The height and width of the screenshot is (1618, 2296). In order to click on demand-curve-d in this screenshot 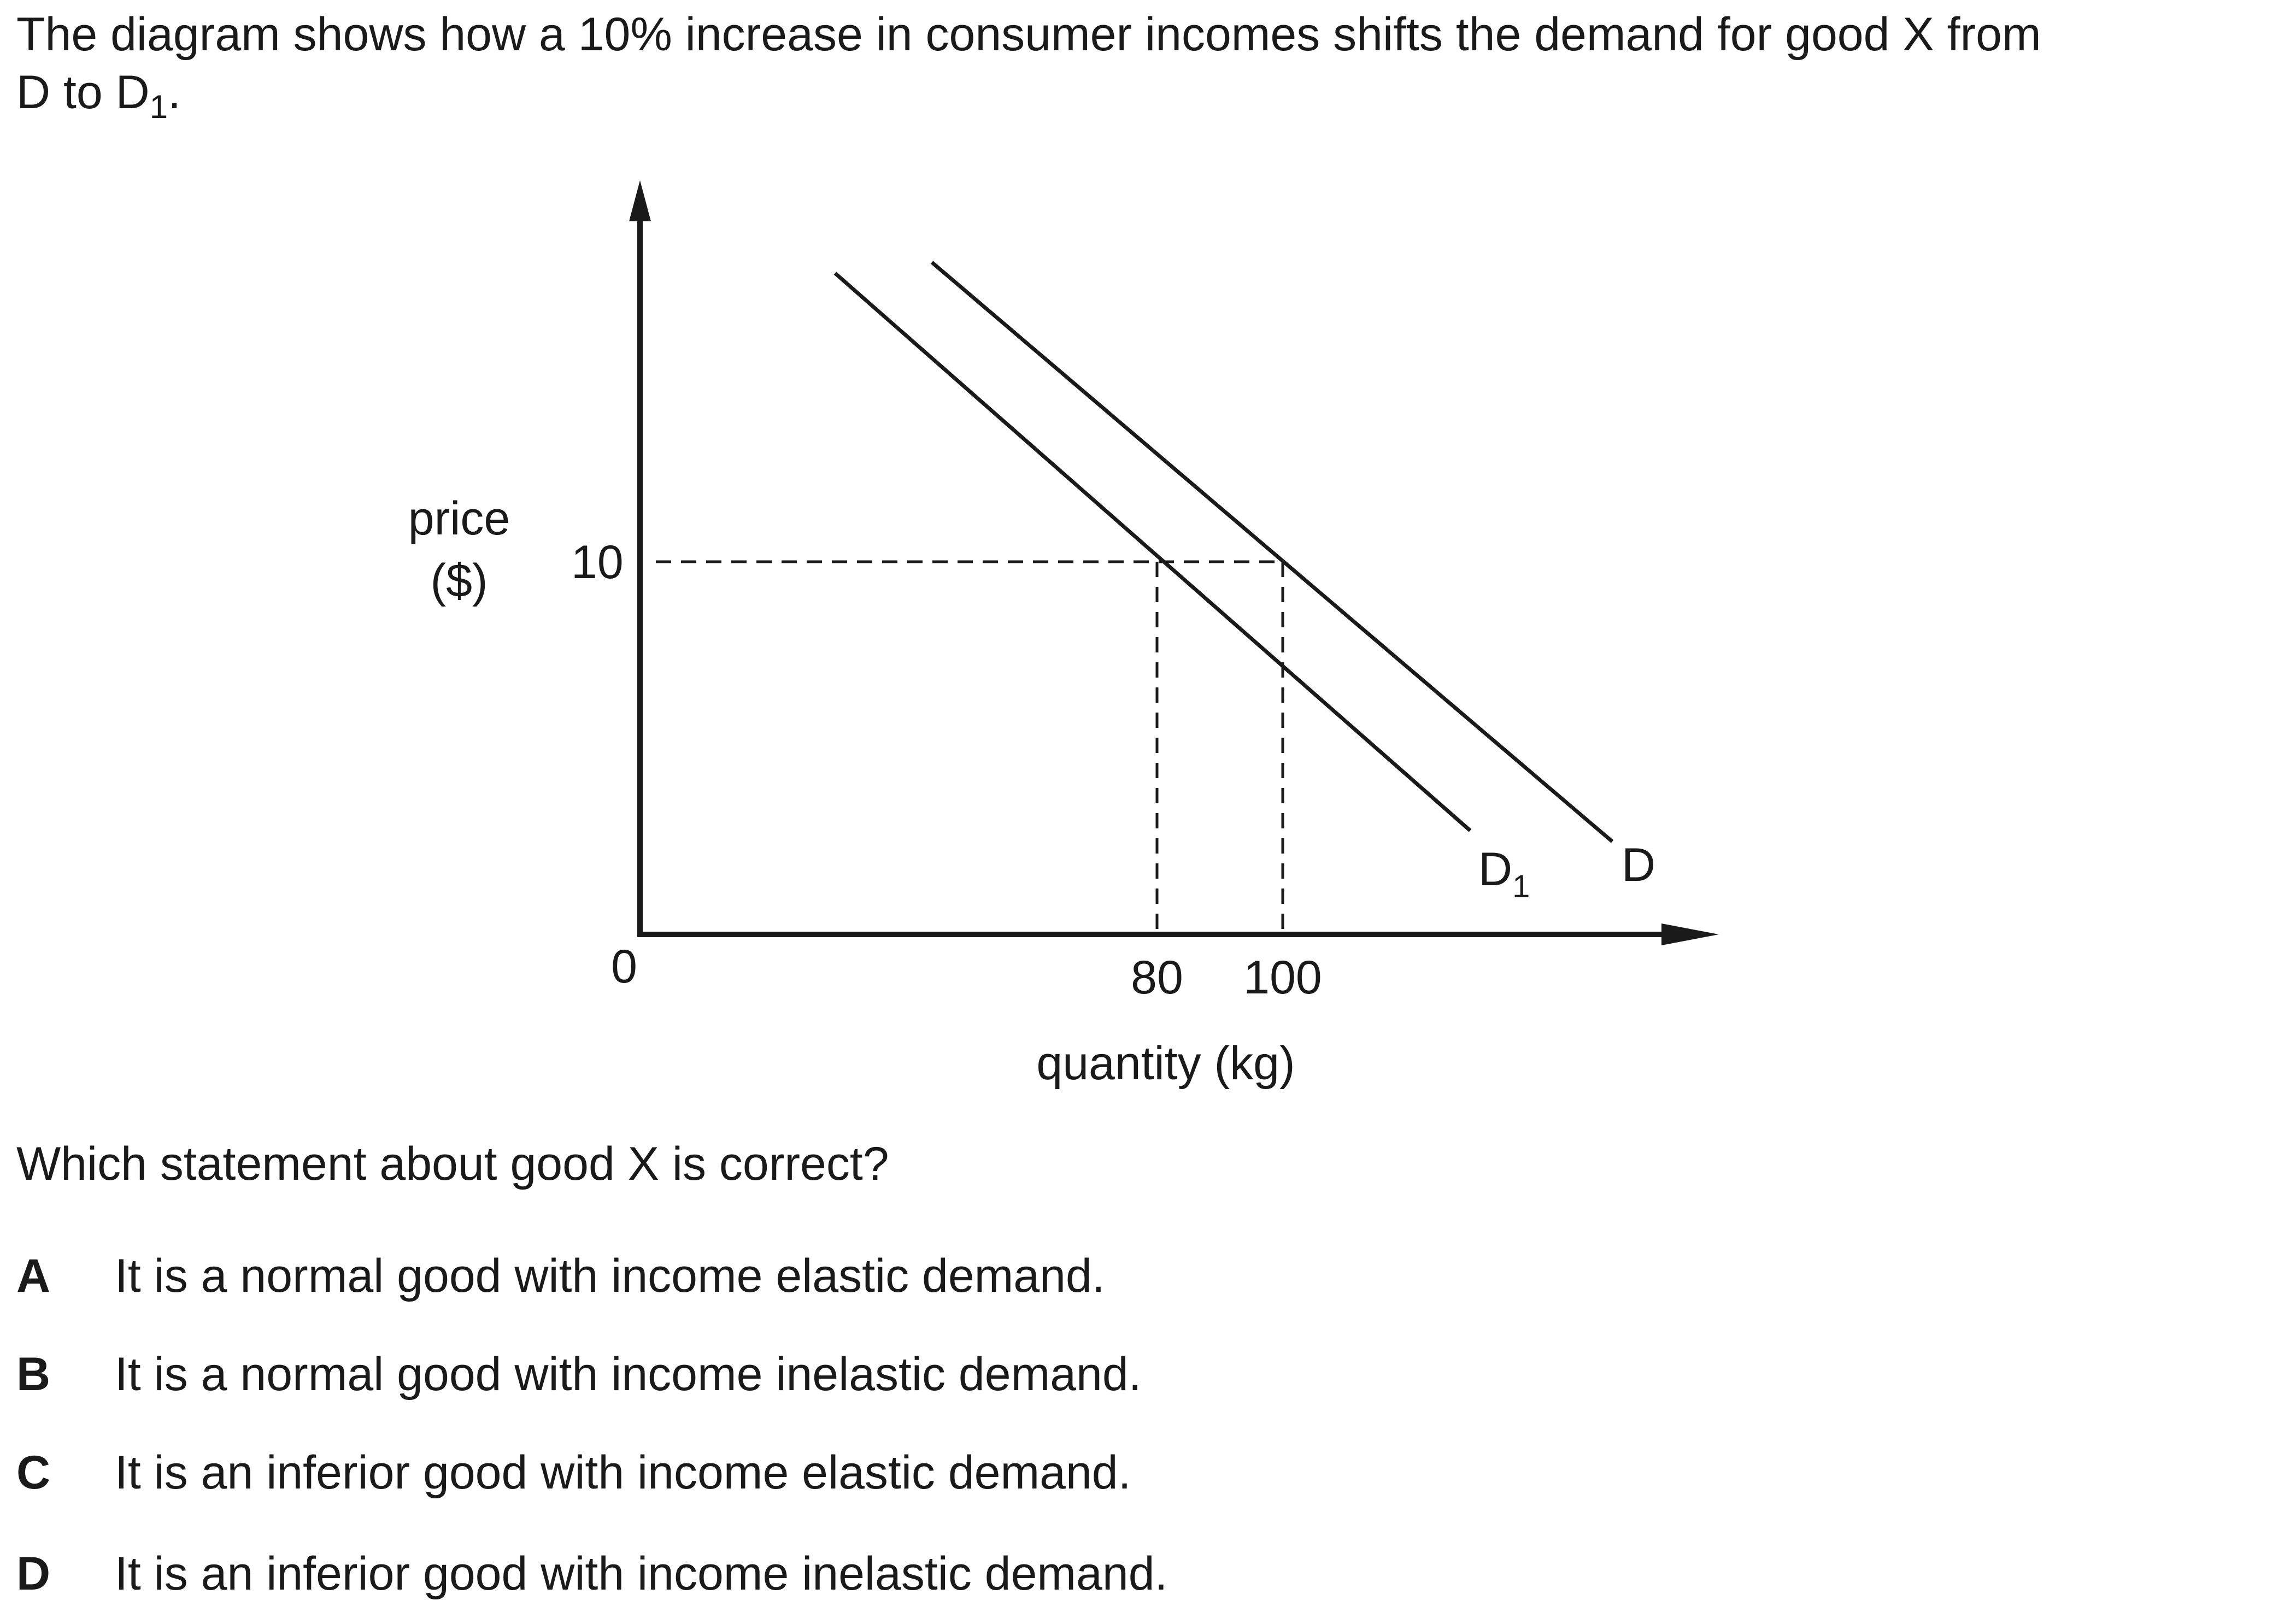, I will do `click(1272, 552)`.